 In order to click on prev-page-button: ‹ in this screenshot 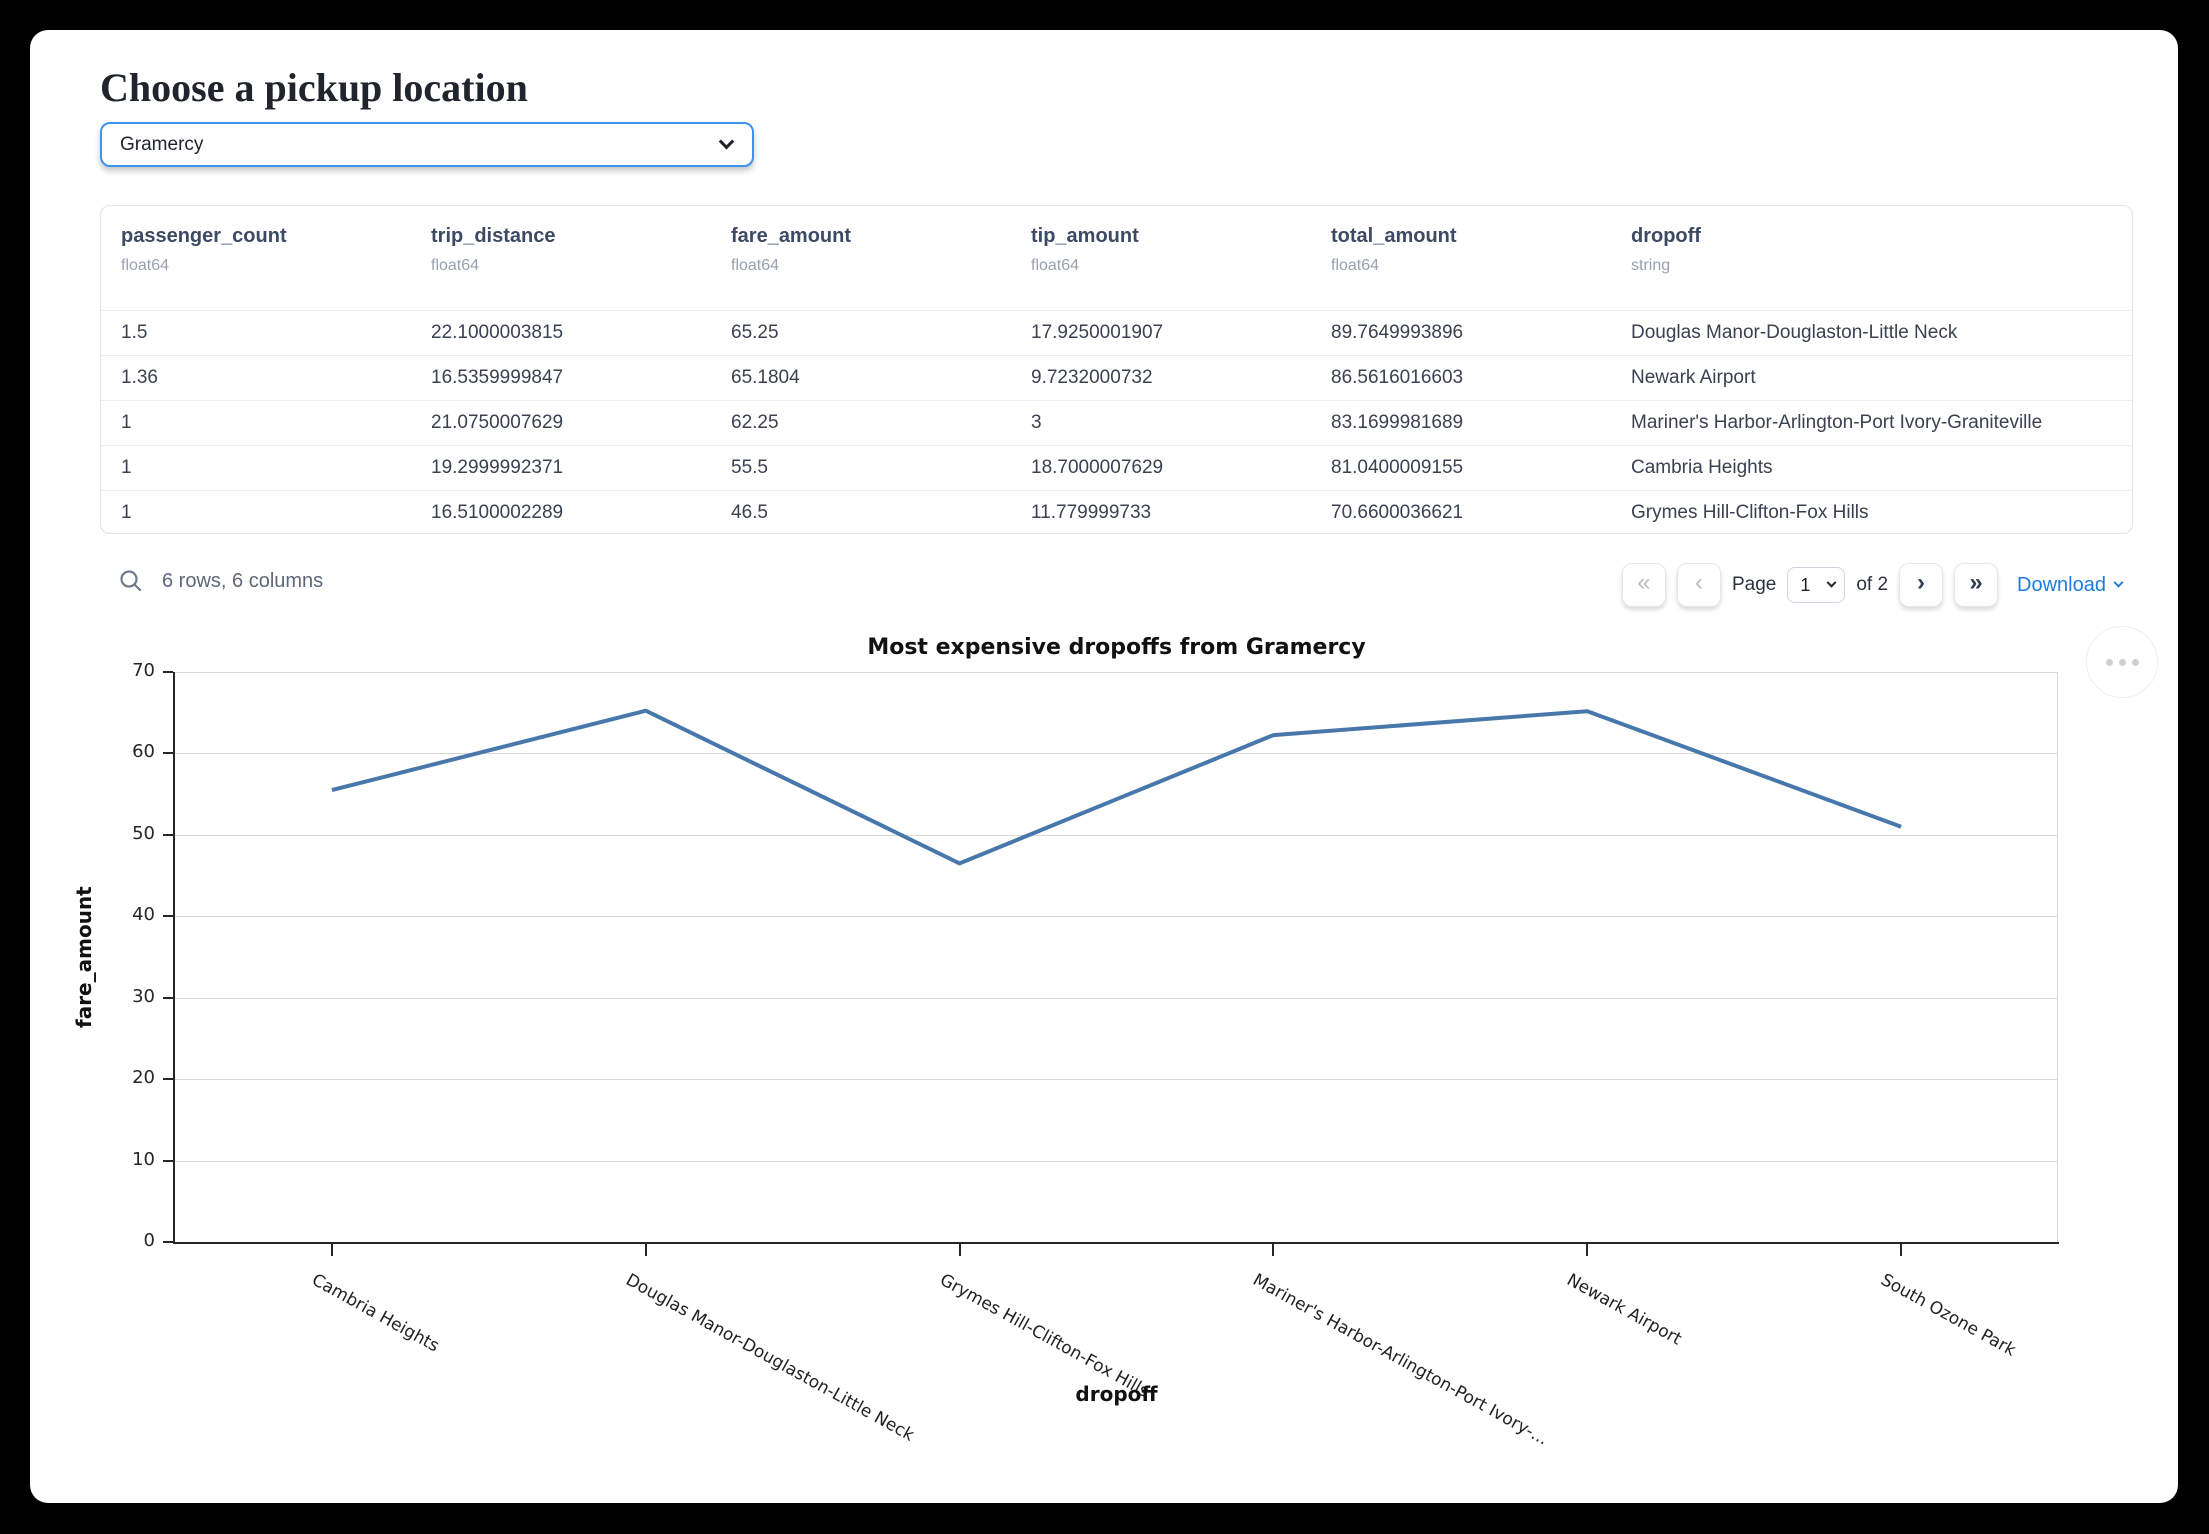, I will do `click(1698, 585)`.